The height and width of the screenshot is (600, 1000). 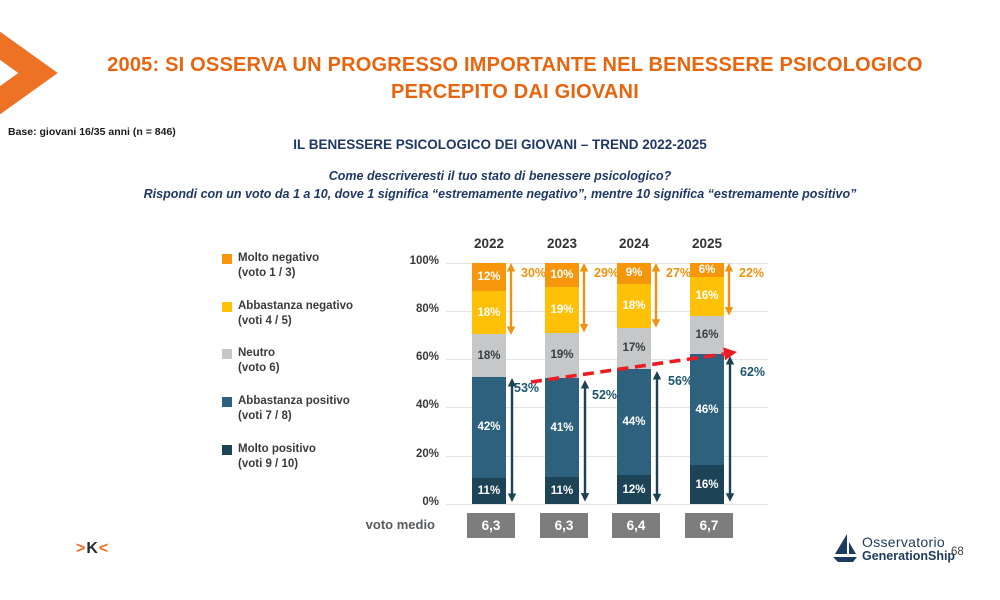 I want to click on k-logo-left-chevron: >, so click(x=81, y=548).